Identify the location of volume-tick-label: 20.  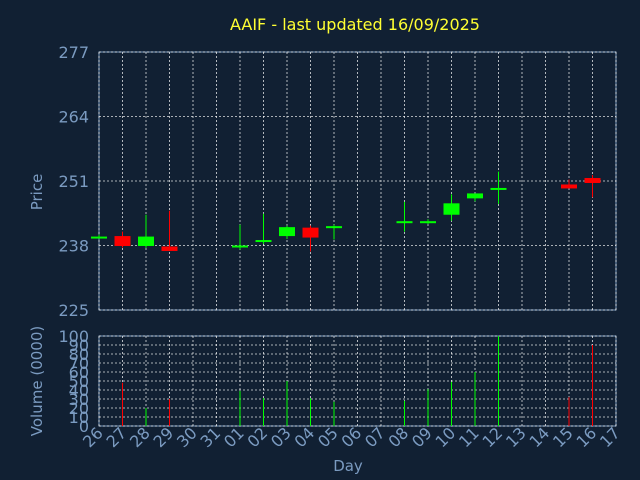
(79, 408).